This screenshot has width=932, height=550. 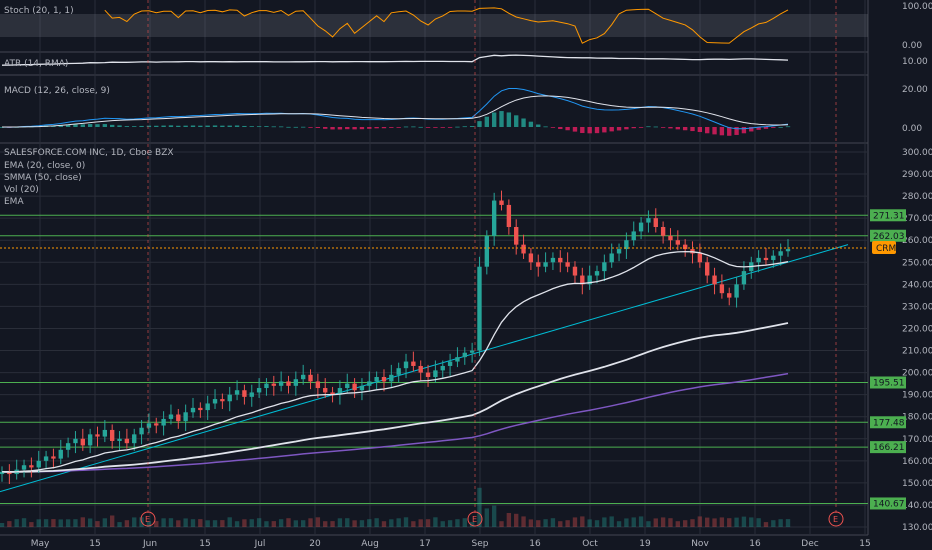 What do you see at coordinates (917, 418) in the screenshot?
I see `price-tick-12: 180.00` at bounding box center [917, 418].